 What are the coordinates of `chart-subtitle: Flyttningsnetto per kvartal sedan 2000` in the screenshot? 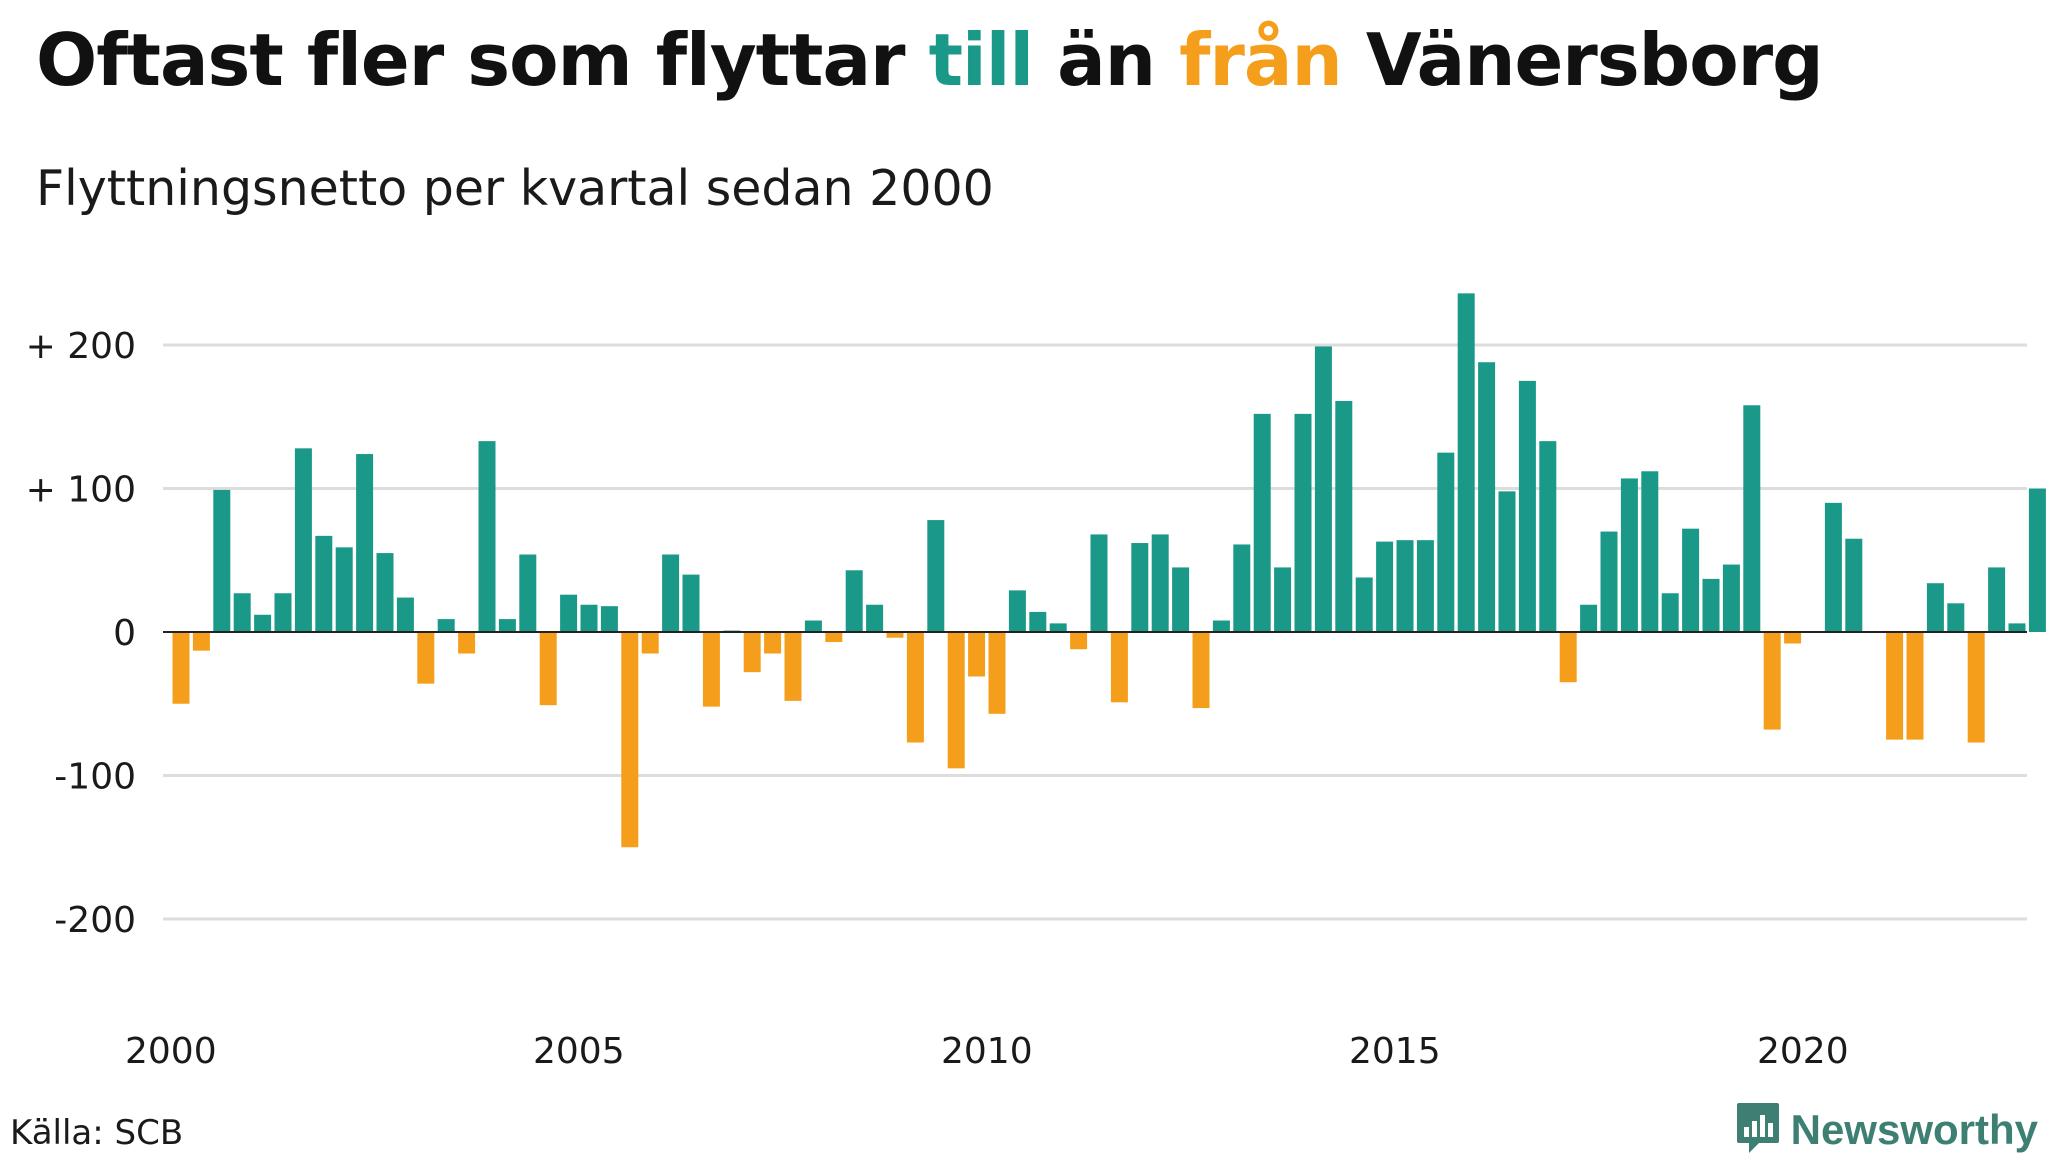 It's located at (515, 188).